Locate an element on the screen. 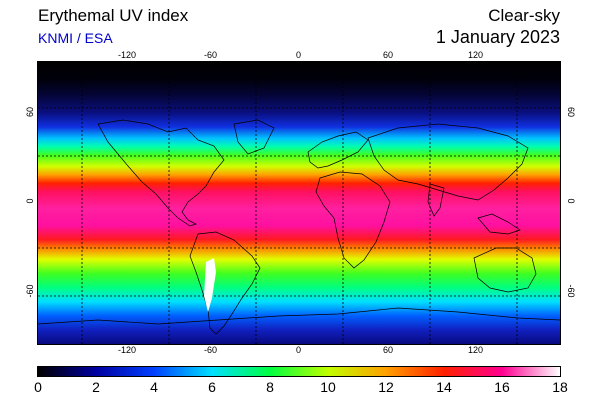  lon-tick-top-120: 120 is located at coordinates (476, 55).